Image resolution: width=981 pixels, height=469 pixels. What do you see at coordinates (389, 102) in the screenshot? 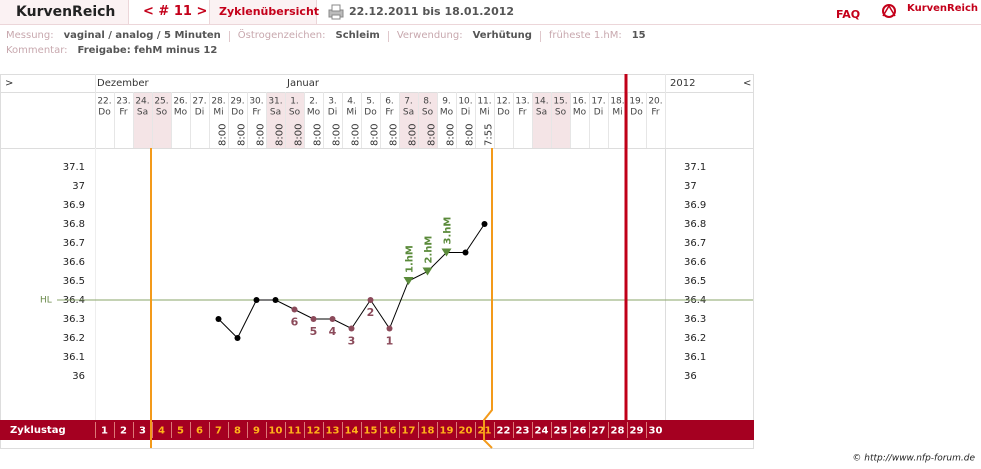
I see `day-label: 6.` at bounding box center [389, 102].